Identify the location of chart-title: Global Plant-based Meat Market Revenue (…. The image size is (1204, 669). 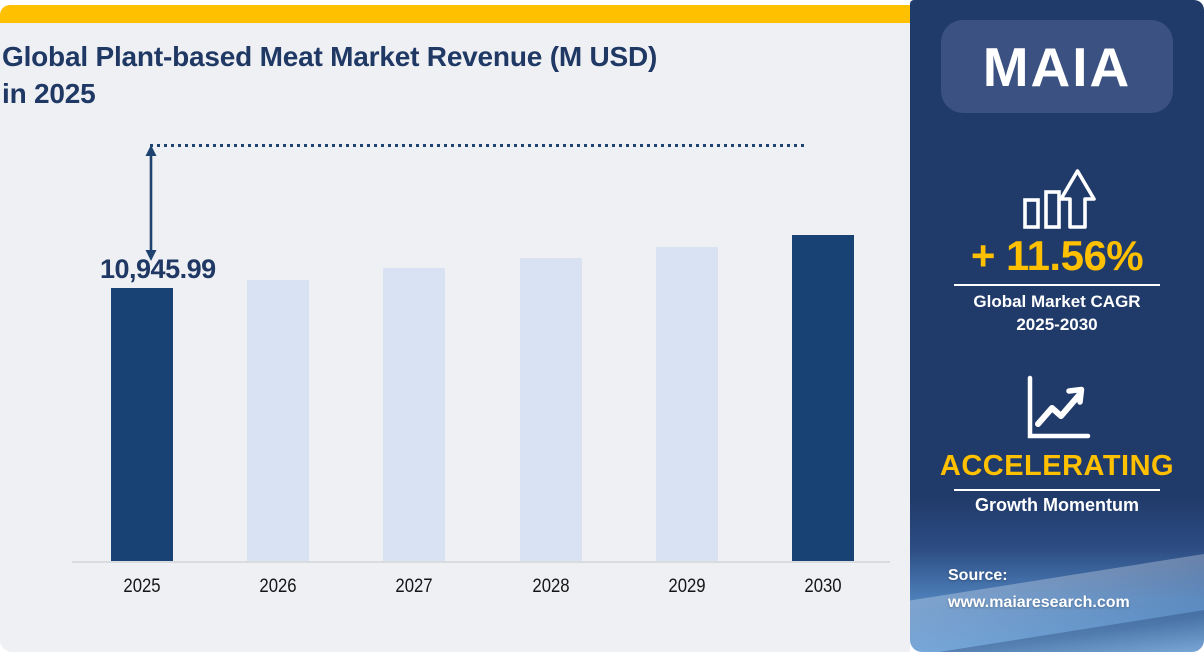
(422, 75).